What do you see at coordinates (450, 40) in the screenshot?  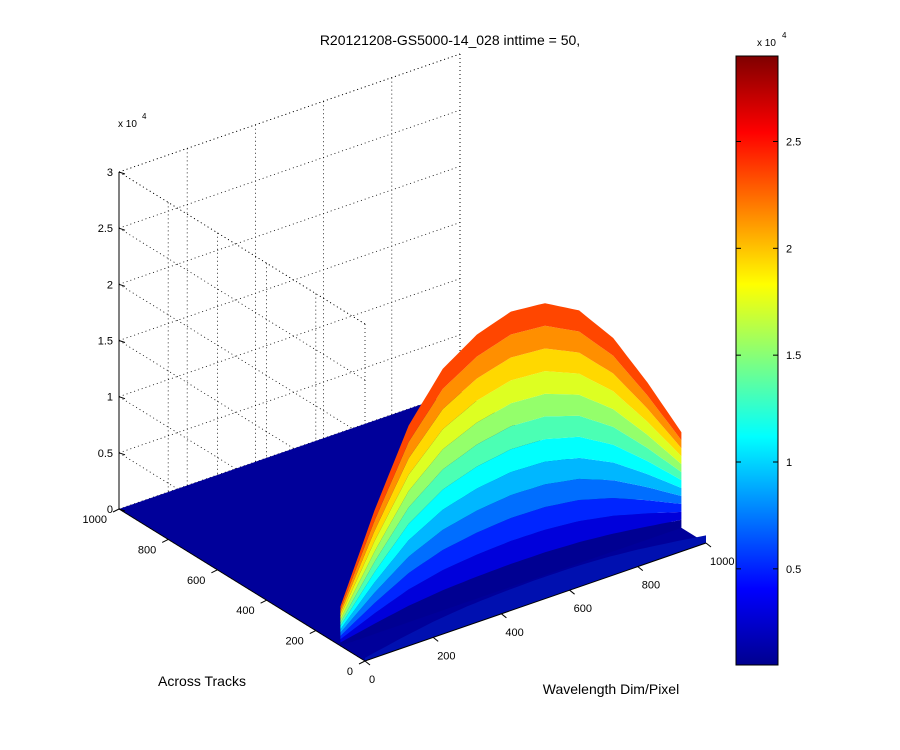 I see `chart-title: R20121208-GS5000-14_028 inttime = 50,` at bounding box center [450, 40].